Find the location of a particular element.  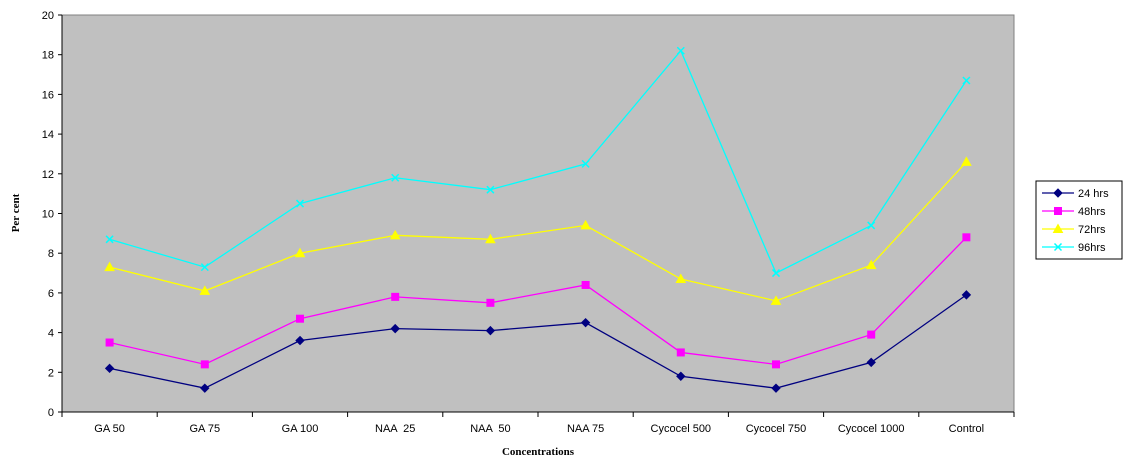

x-tick-label: GA 75 is located at coordinates (205, 429).